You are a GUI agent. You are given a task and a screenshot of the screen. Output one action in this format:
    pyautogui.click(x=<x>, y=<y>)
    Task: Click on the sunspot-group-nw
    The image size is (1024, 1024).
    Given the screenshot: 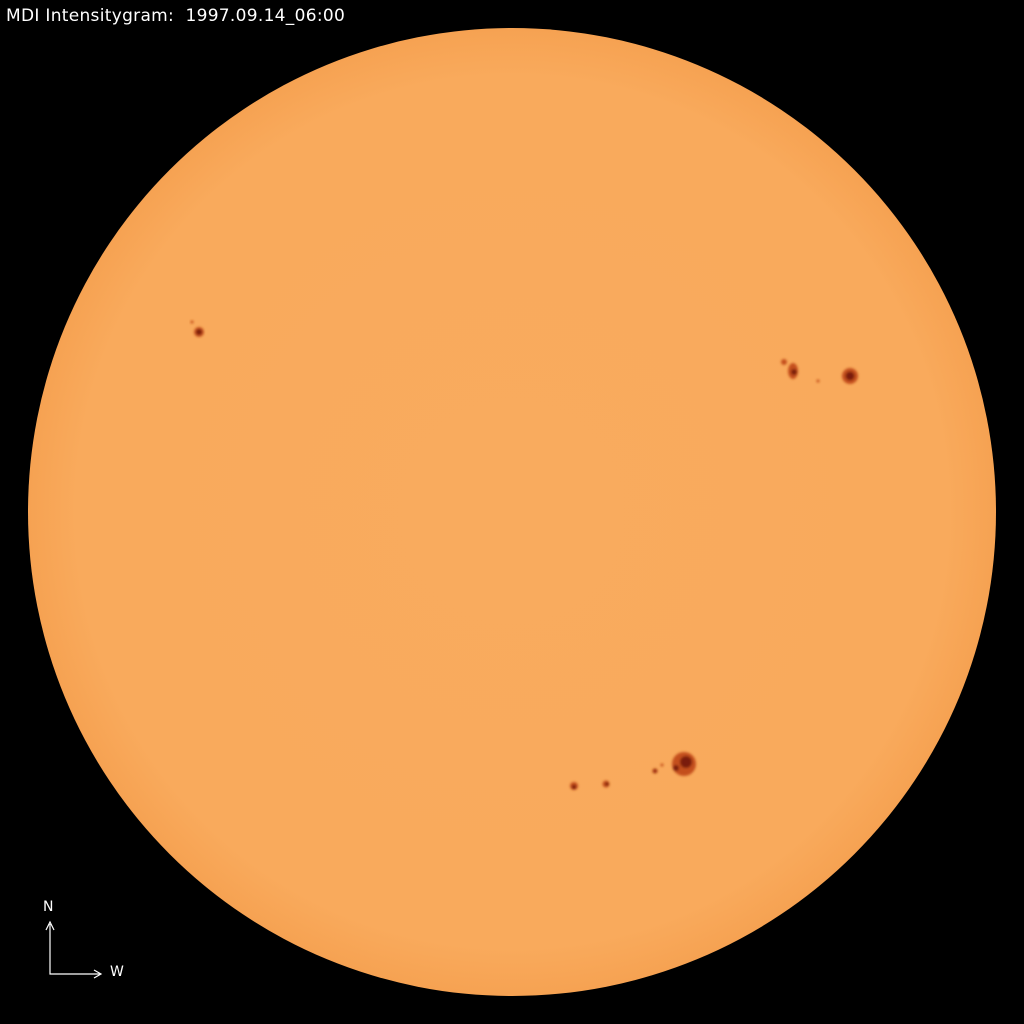 What is the action you would take?
    pyautogui.click(x=819, y=371)
    